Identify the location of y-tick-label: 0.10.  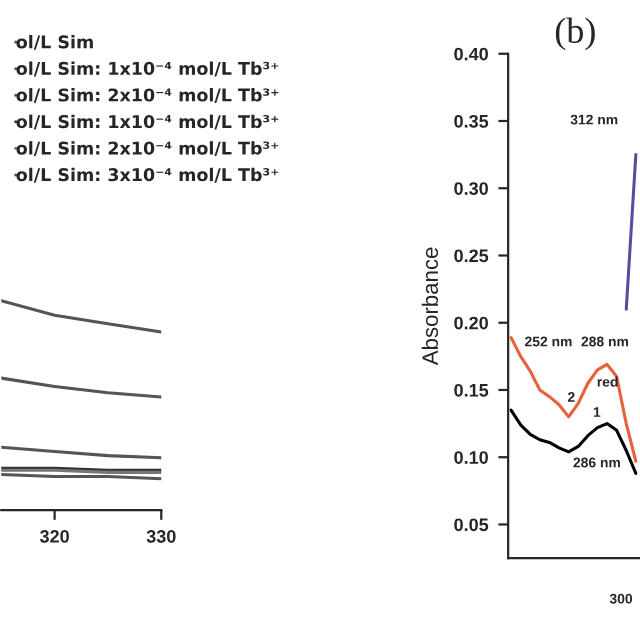
(471, 457).